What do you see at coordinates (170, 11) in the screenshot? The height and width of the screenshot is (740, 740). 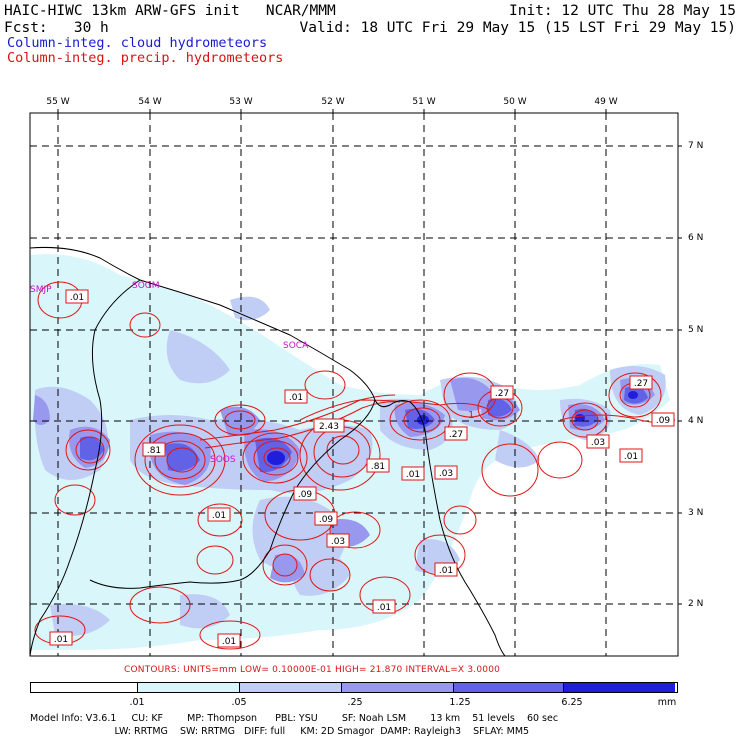 I see `header-title: HAIC-HIWC 13km ARW-GFS init NCAR/MMM` at bounding box center [170, 11].